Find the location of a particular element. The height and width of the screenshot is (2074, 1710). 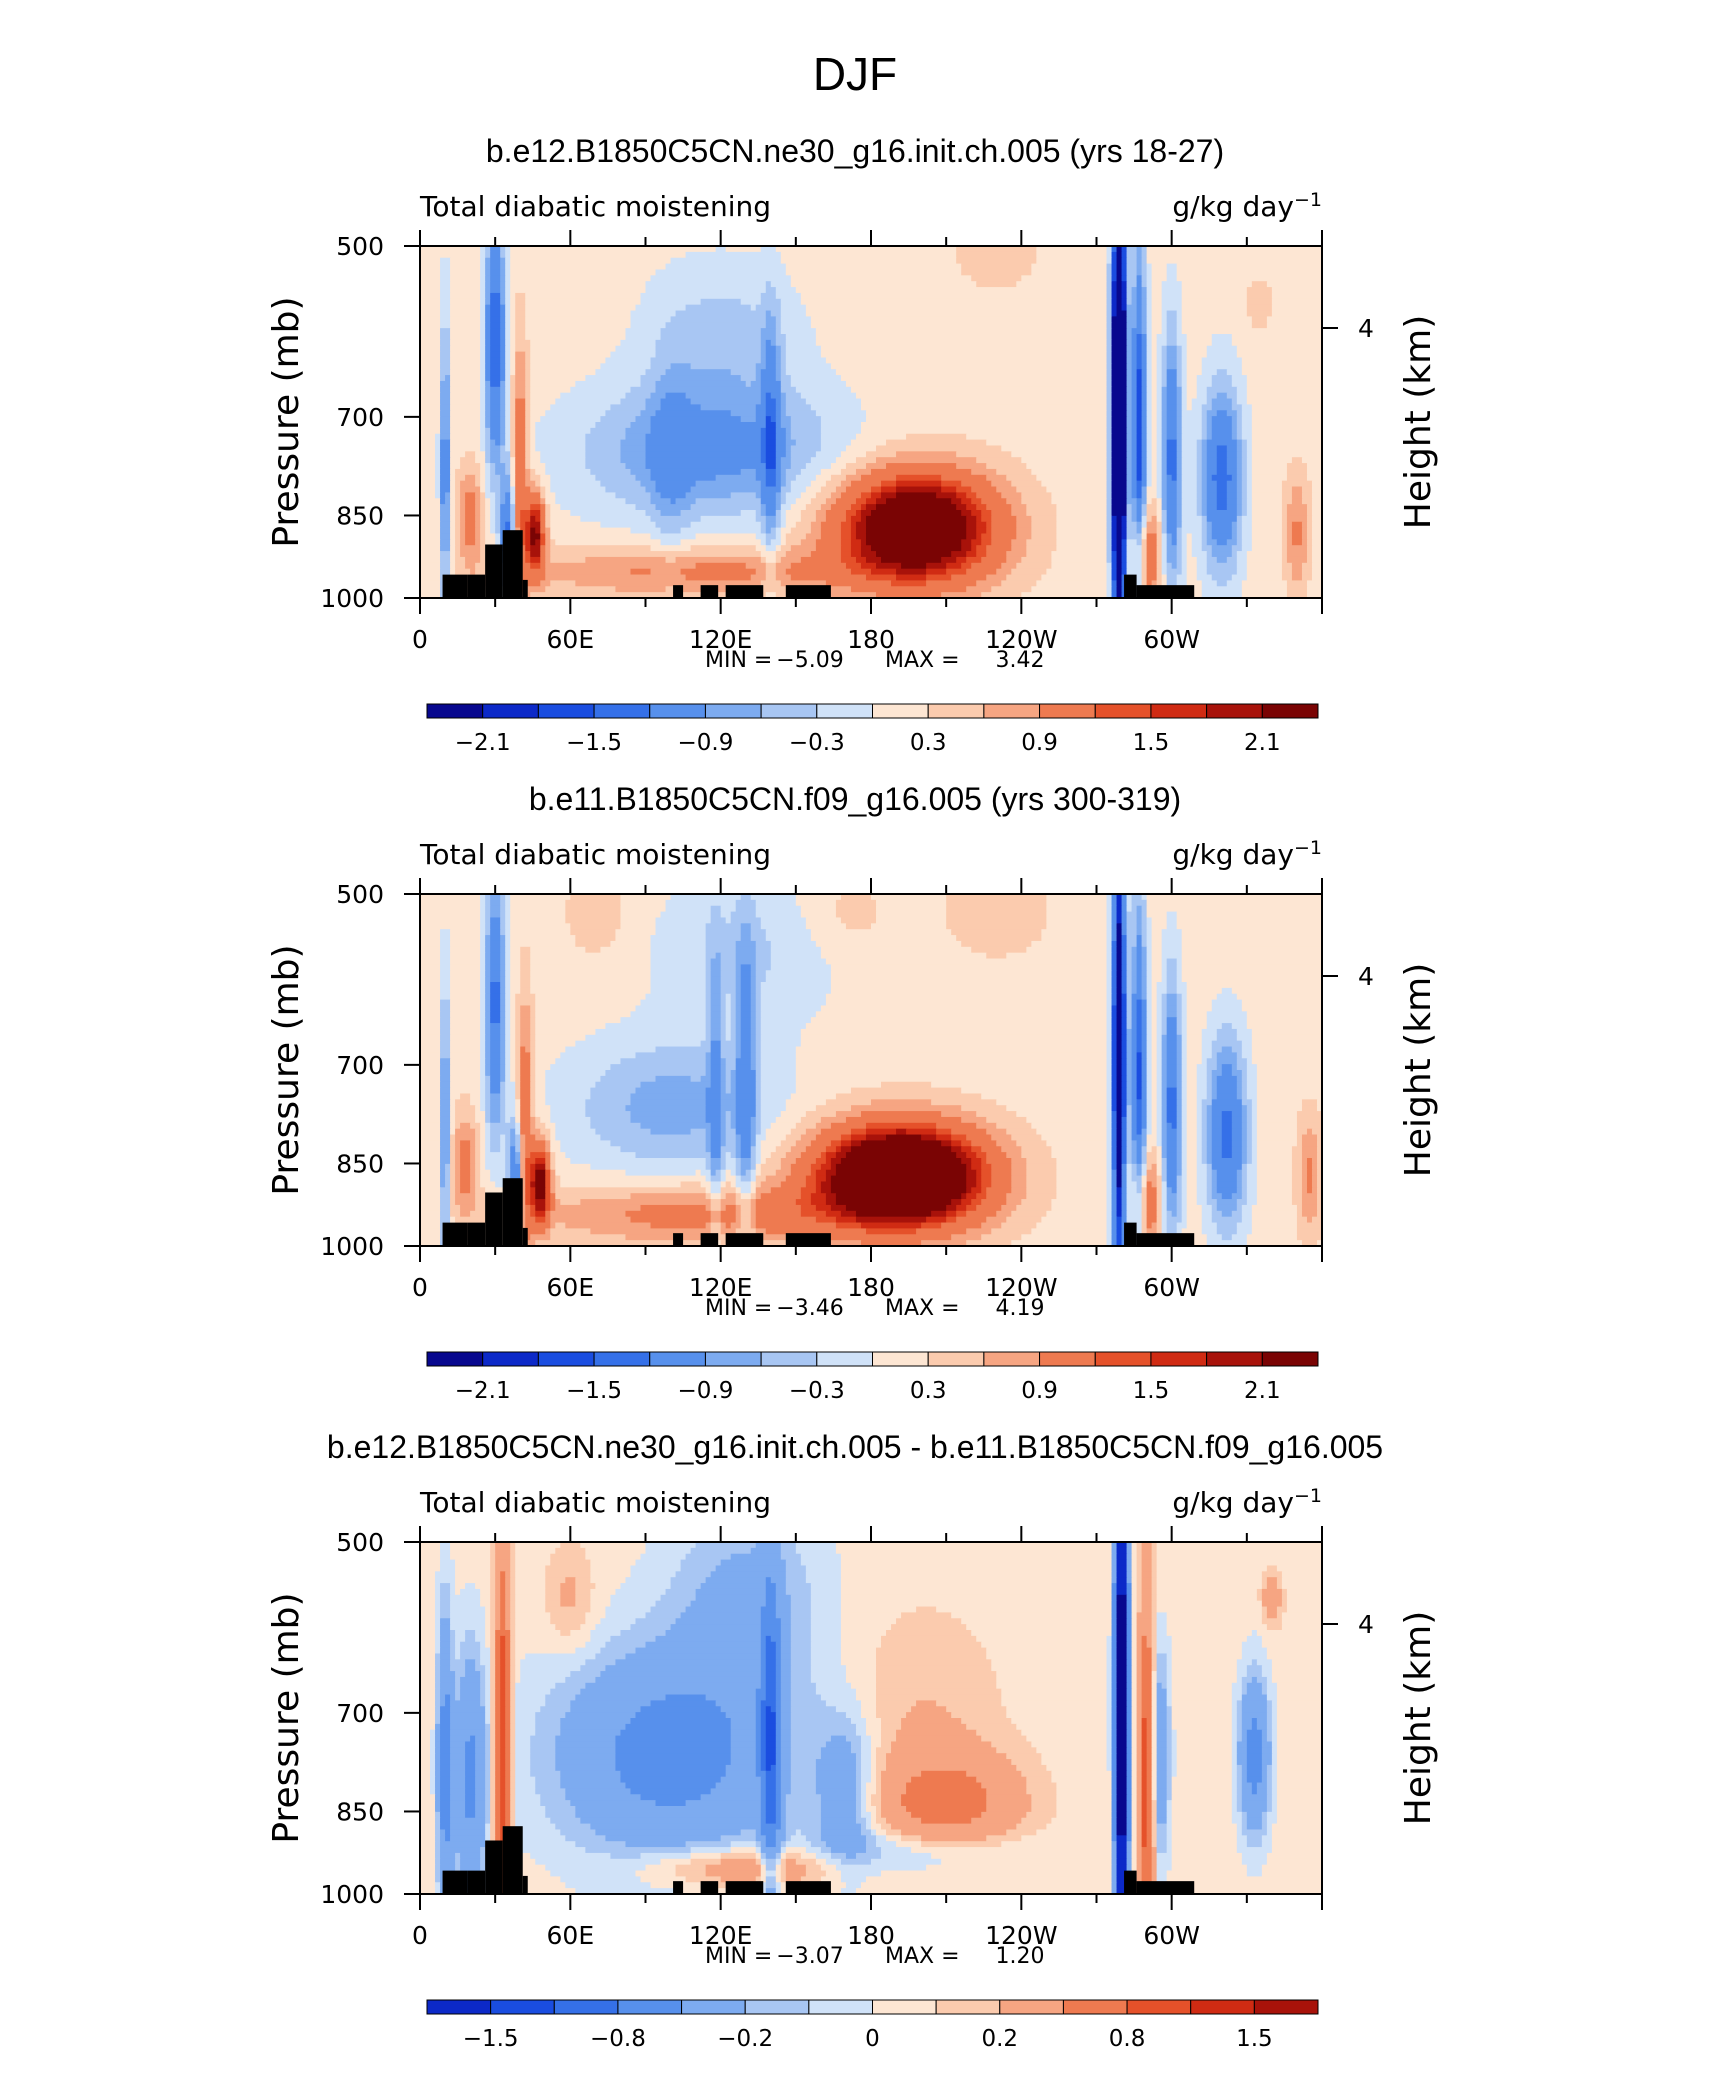

units-label: g/kg day−1 is located at coordinates (1247, 206).